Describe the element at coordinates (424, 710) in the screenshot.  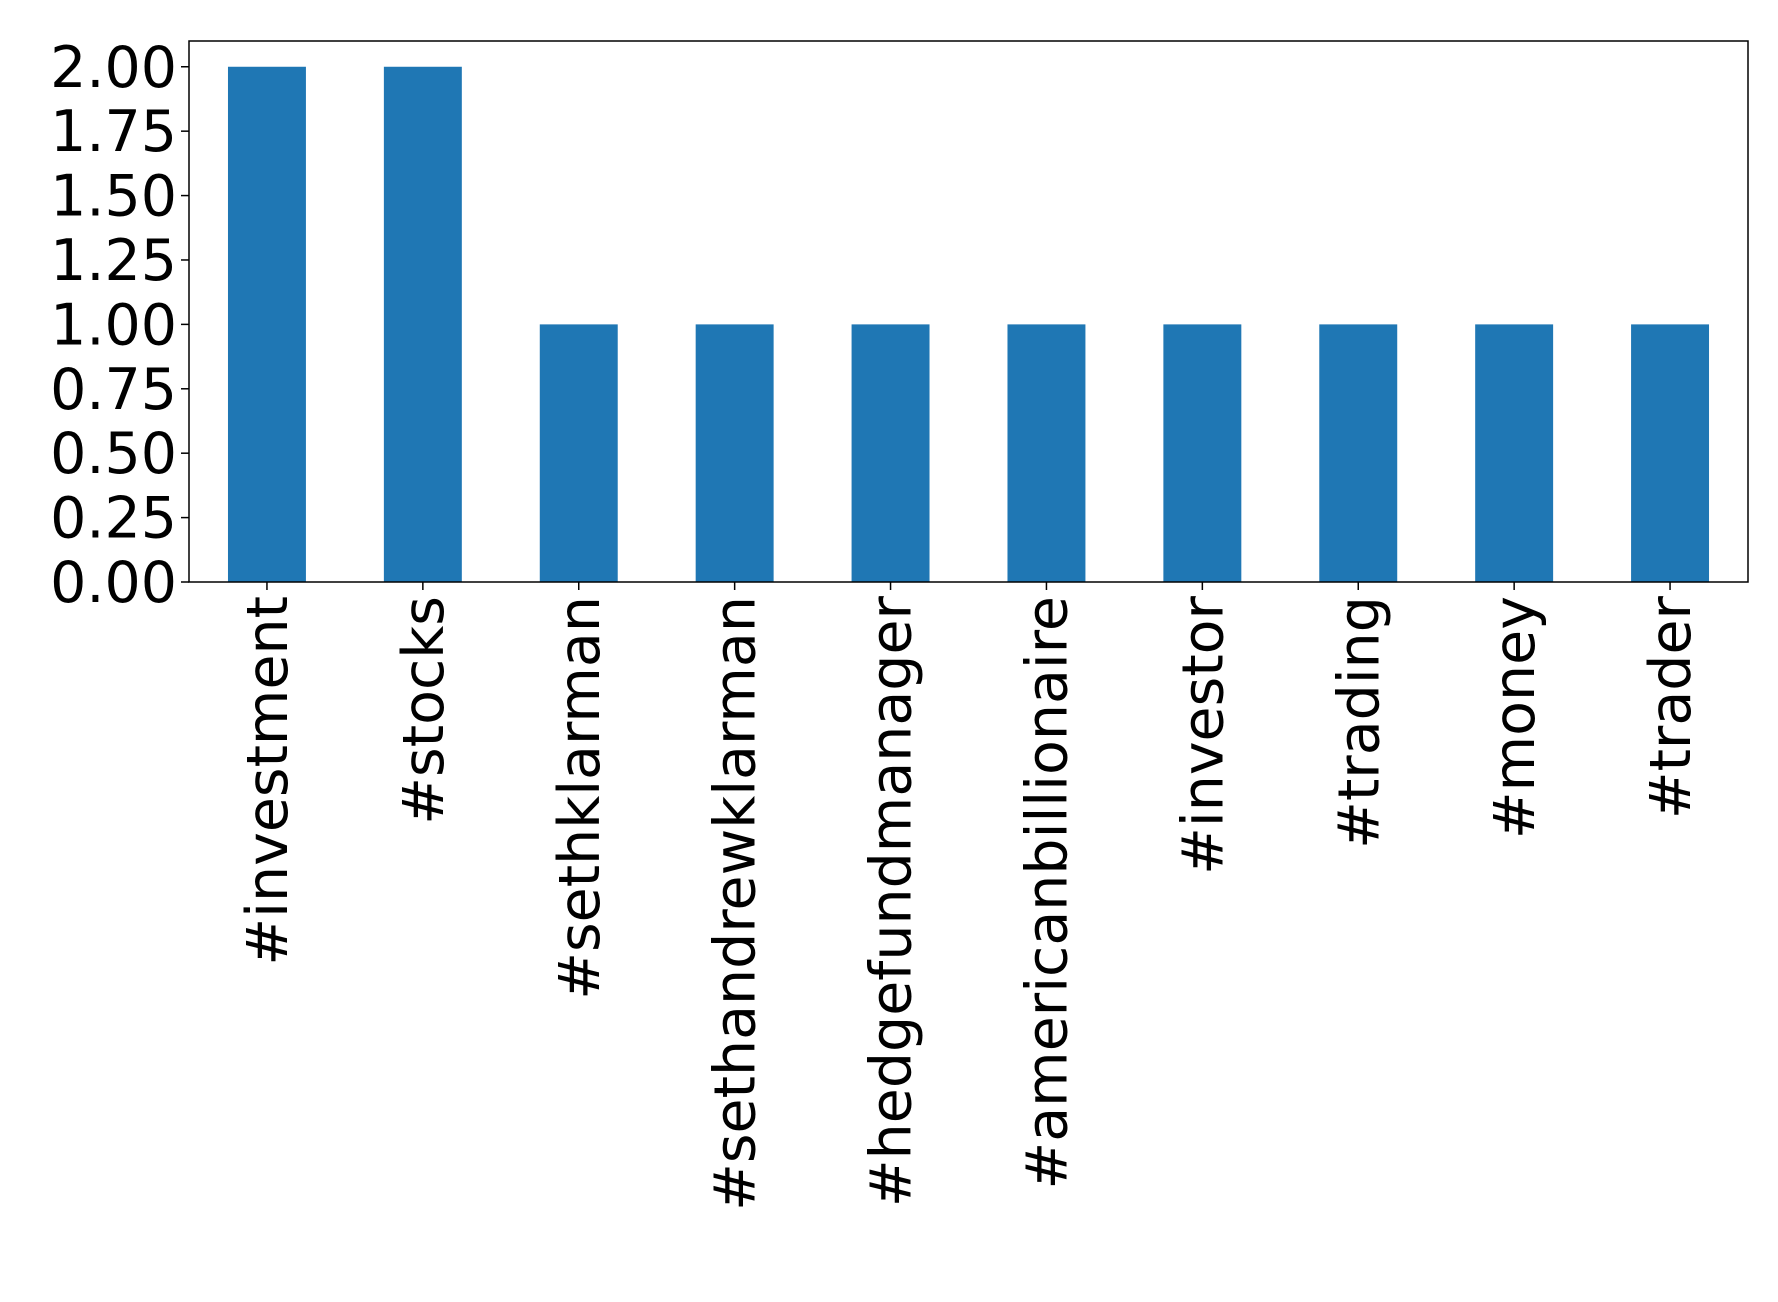
I see `x-tick-label: #stocks` at that location.